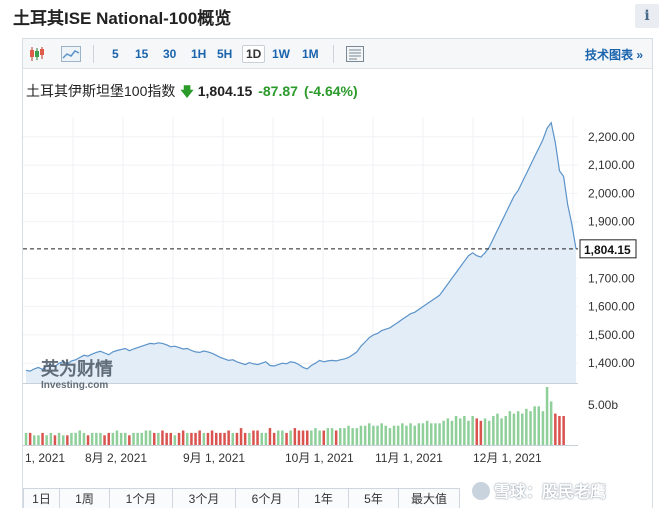 The height and width of the screenshot is (508, 671). I want to click on range-1d: 1D, so click(254, 54).